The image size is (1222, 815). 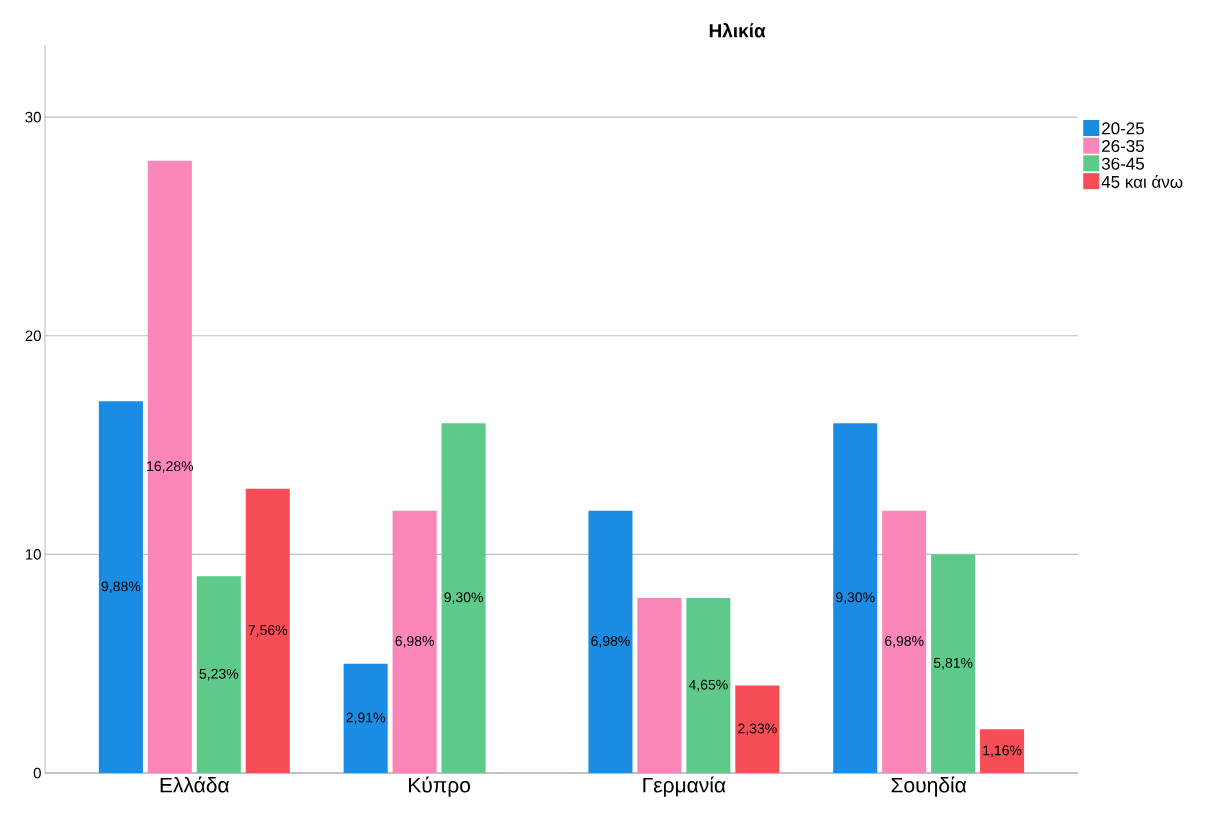 What do you see at coordinates (684, 786) in the screenshot?
I see `x-tick-label: Γερμανία` at bounding box center [684, 786].